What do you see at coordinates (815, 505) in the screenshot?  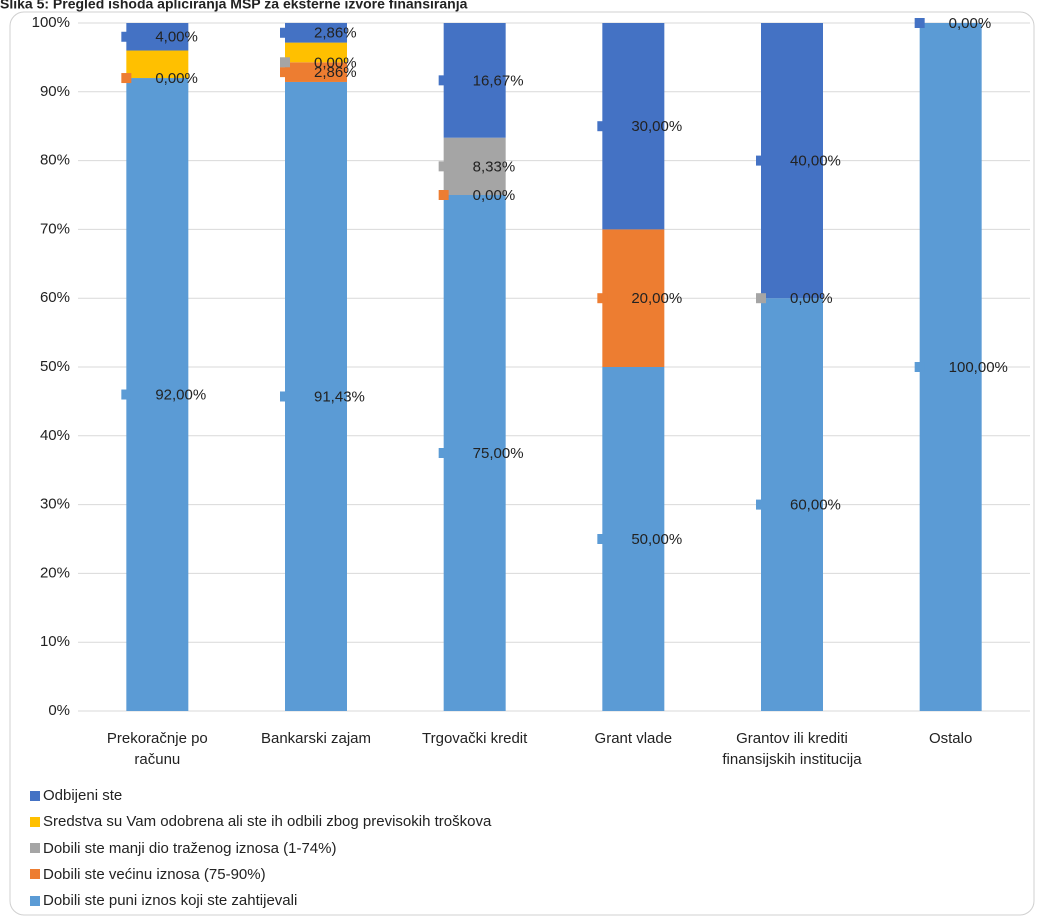 I see `data-label: 60,00%` at bounding box center [815, 505].